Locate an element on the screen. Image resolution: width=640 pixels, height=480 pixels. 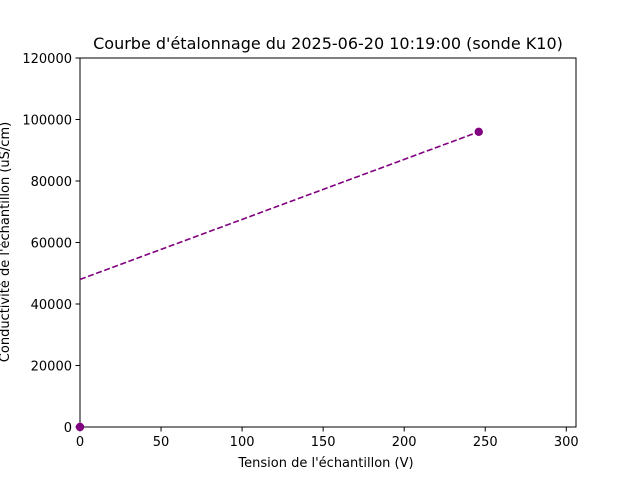
x-tick-label: 250 is located at coordinates (485, 442).